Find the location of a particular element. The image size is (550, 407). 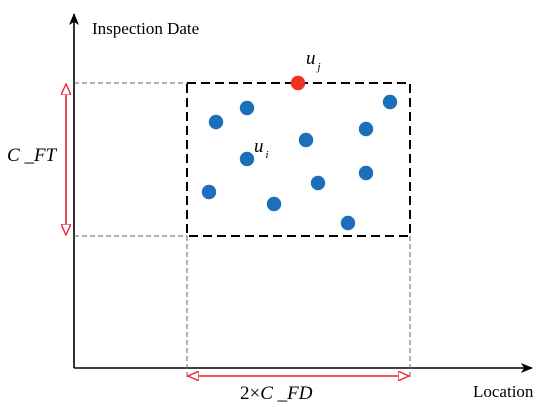

x-axis-label: Location is located at coordinates (503, 391).